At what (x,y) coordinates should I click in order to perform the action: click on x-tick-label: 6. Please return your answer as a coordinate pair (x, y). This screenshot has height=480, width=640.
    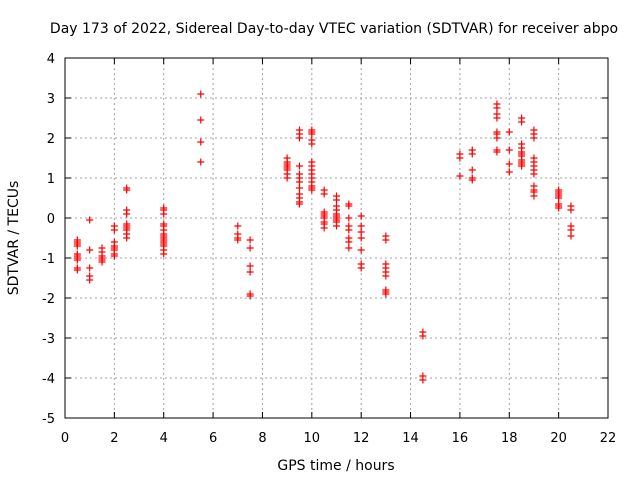
    Looking at the image, I should click on (213, 438).